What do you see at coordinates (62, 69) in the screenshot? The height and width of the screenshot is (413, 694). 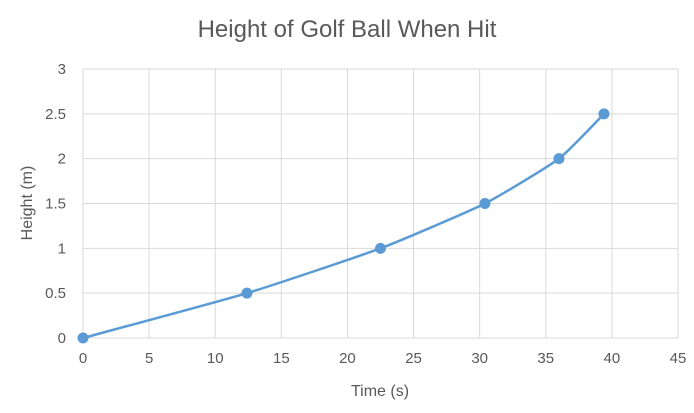 I see `y-tick-label: 3` at bounding box center [62, 69].